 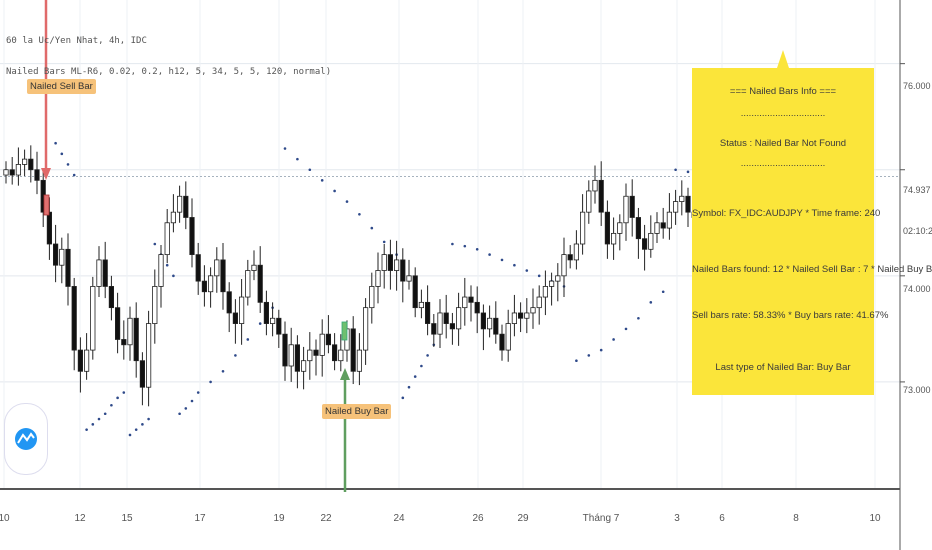 I want to click on x-tick-label: 15, so click(x=127, y=518).